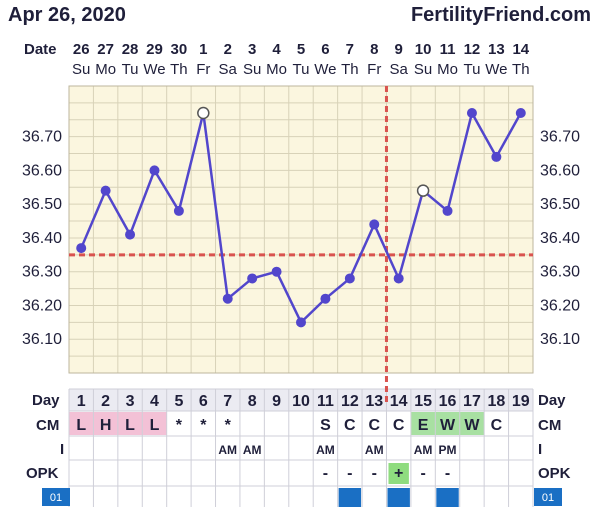  Describe the element at coordinates (179, 49) in the screenshot. I see `date-label: 30` at that location.